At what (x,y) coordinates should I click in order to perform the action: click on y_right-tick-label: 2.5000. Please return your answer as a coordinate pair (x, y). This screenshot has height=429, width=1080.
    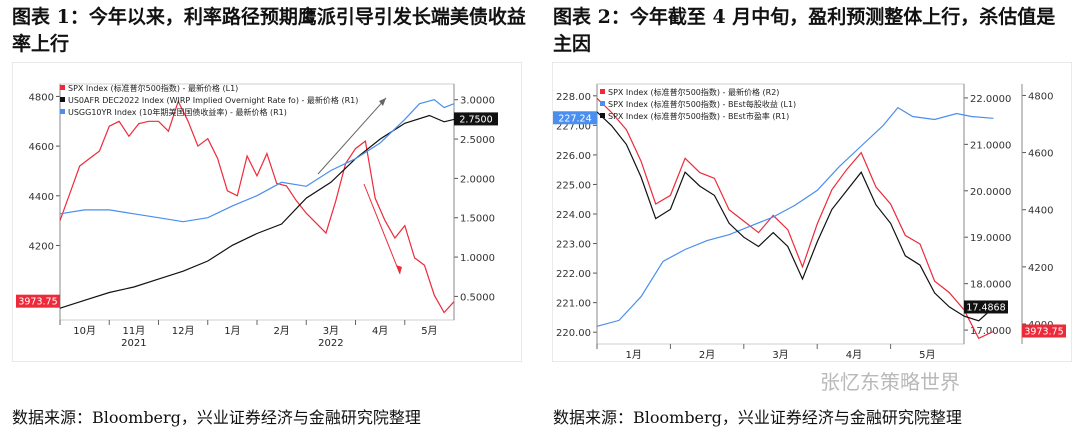
    Looking at the image, I should click on (477, 140).